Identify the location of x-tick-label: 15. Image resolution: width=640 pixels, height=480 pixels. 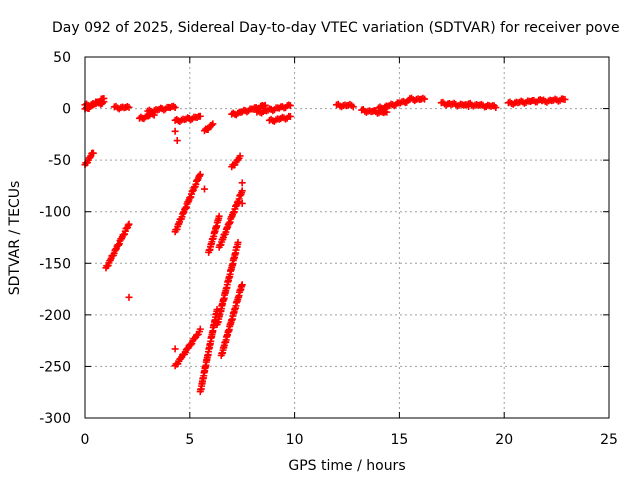
(399, 440).